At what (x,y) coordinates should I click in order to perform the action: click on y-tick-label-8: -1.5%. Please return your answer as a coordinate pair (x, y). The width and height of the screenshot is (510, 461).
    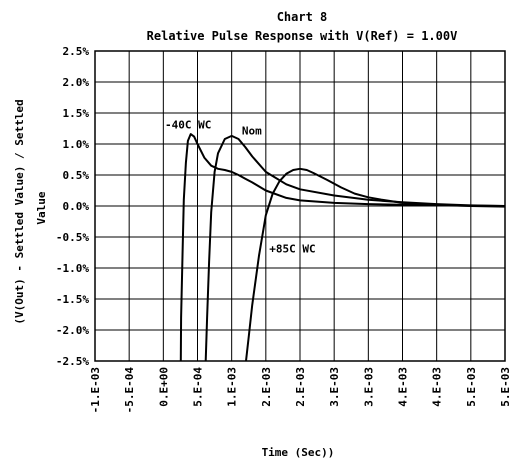
    Looking at the image, I should click on (72, 299).